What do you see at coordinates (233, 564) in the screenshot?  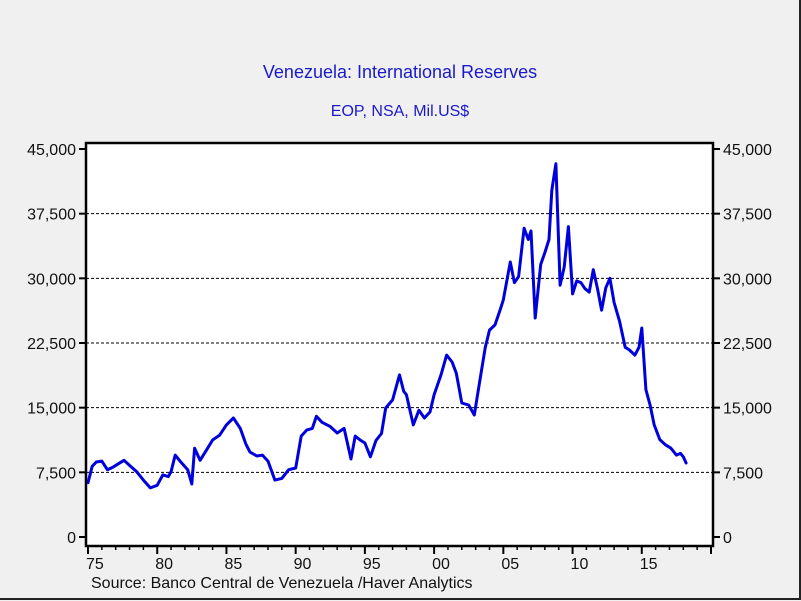 I see `x-tick-label: 85` at bounding box center [233, 564].